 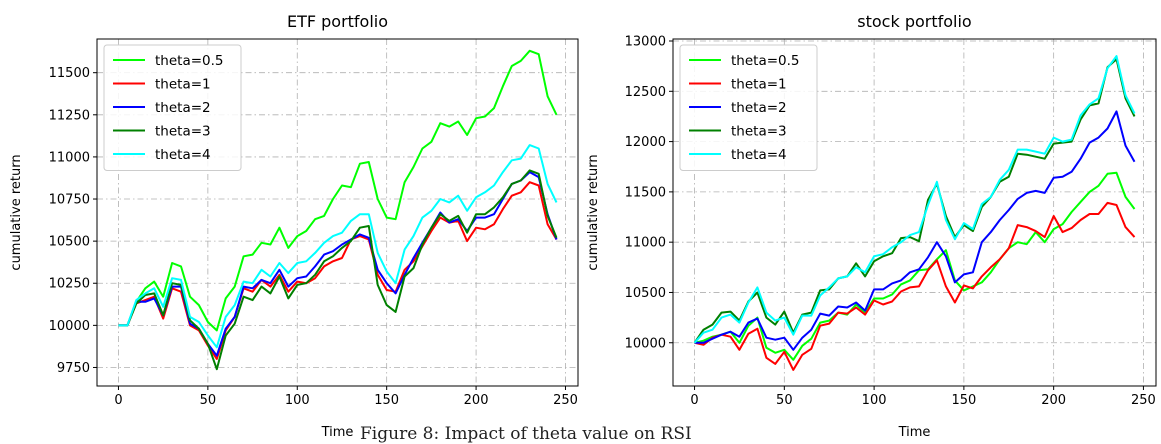 What do you see at coordinates (645, 92) in the screenshot?
I see `y-tick-label: 12500` at bounding box center [645, 92].